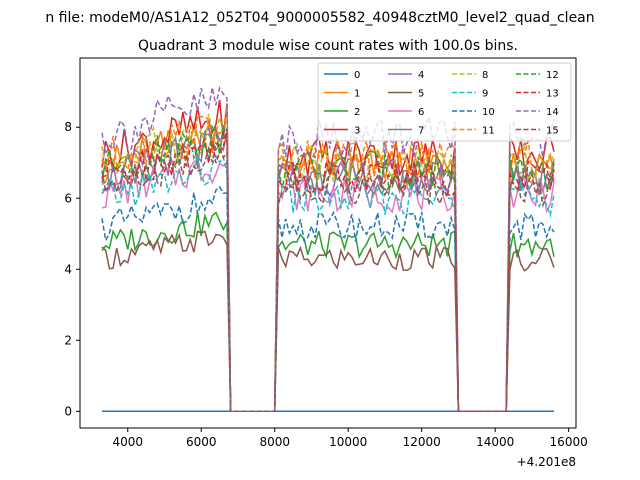  Describe the element at coordinates (68, 127) in the screenshot. I see `y-tick-label: 8` at that location.